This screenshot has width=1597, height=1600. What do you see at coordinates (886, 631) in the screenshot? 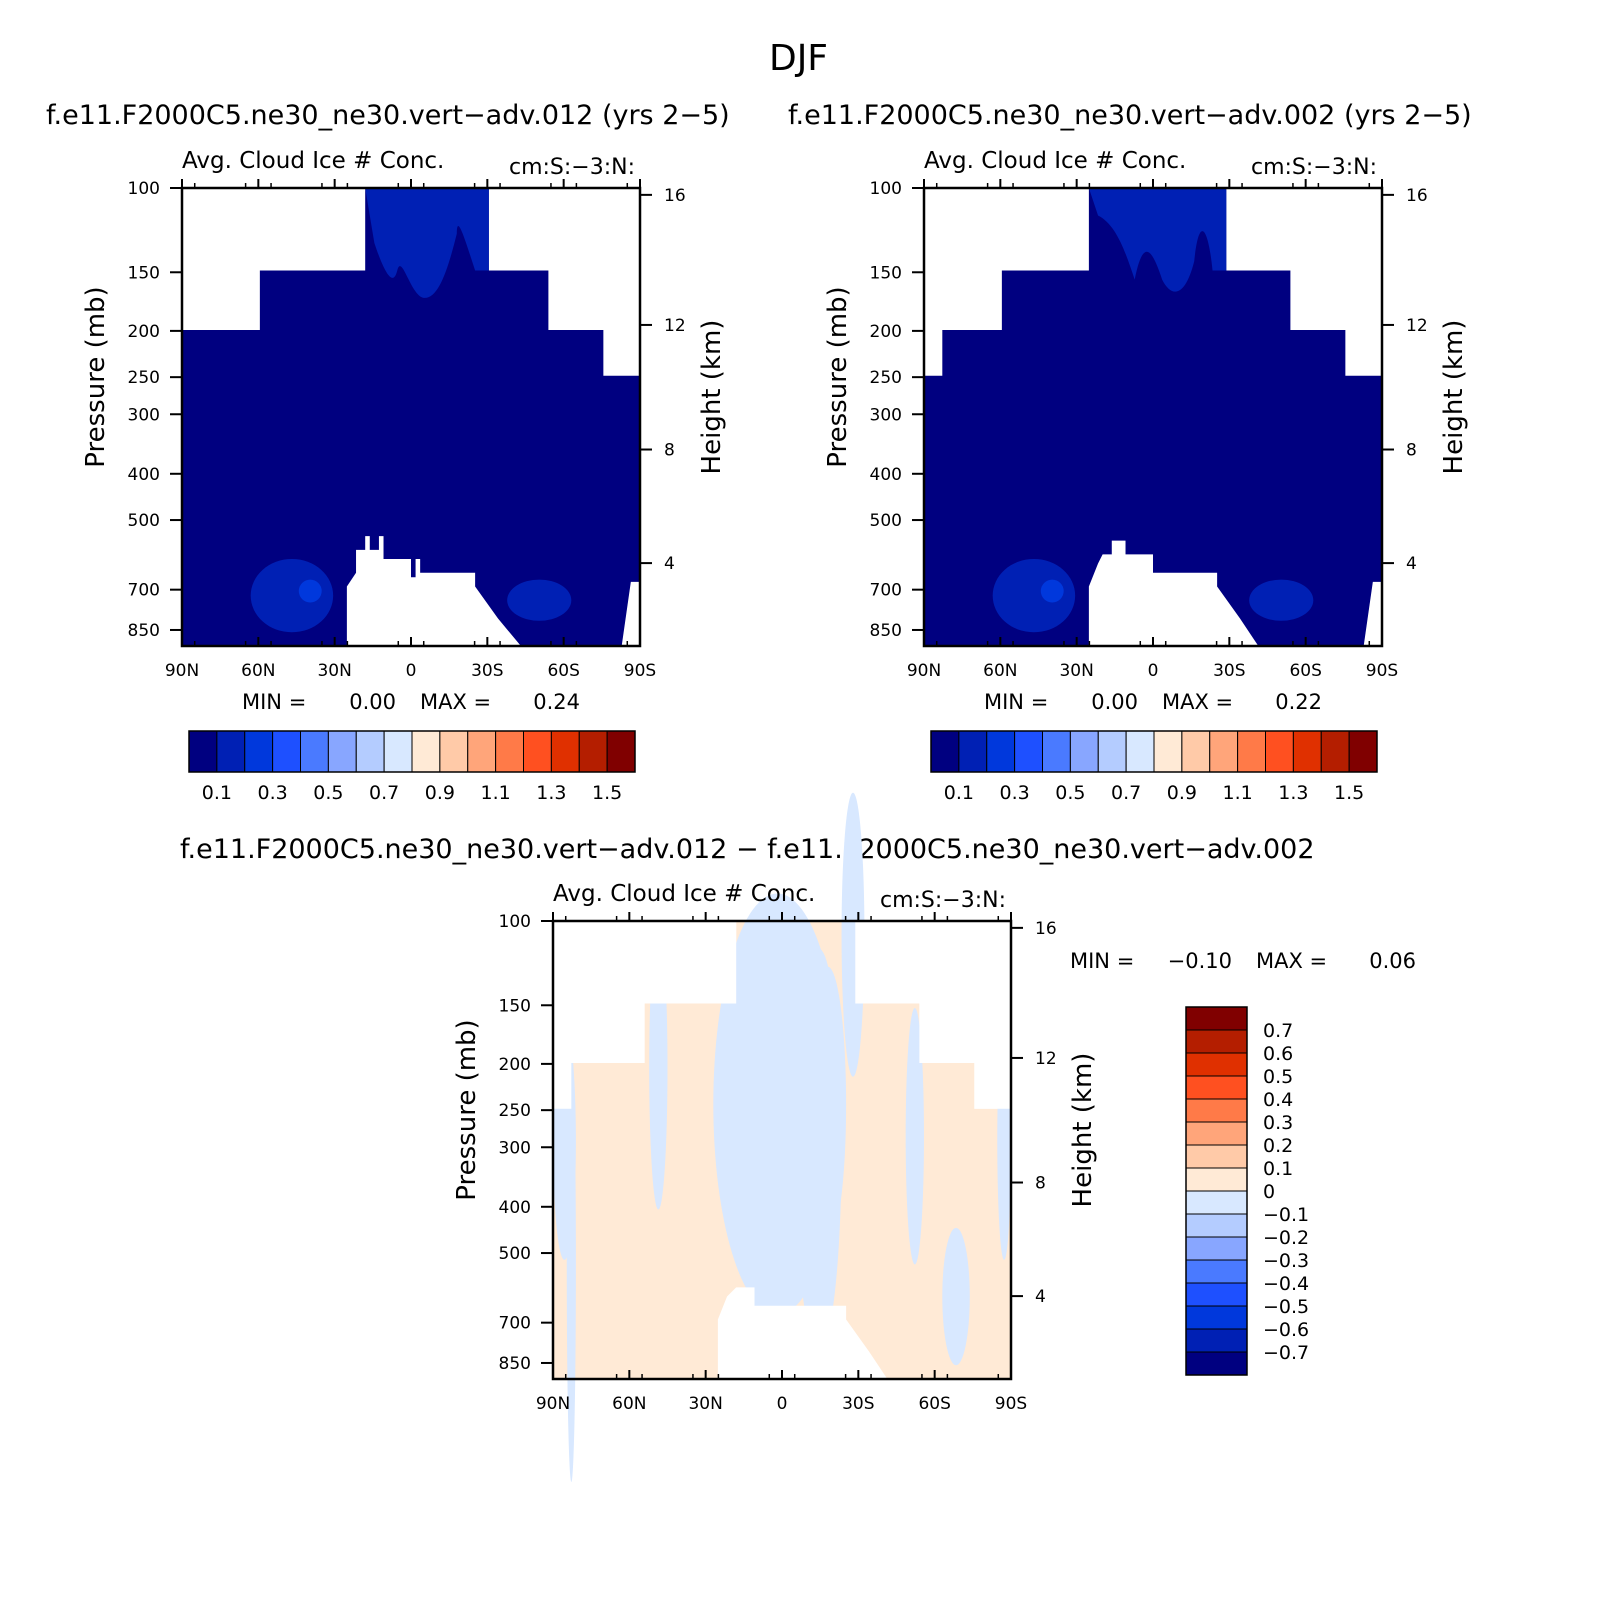
I see `y-tick-label: 850` at bounding box center [886, 631].